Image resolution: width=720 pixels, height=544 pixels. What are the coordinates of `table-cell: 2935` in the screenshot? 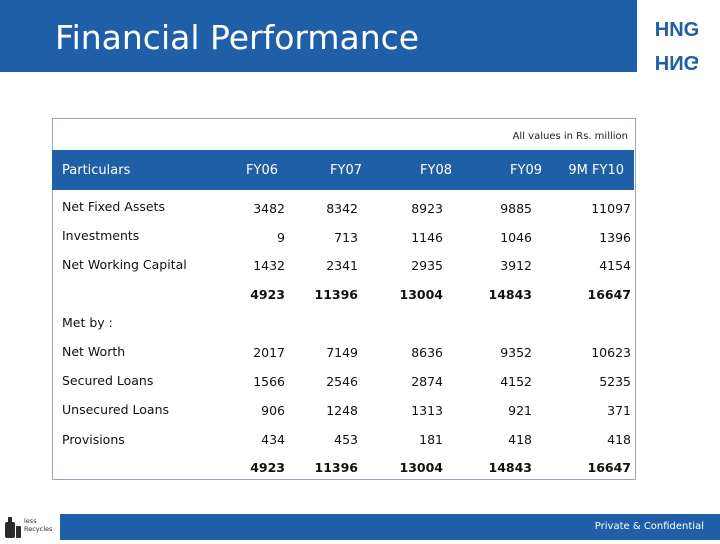 It's located at (427, 265).